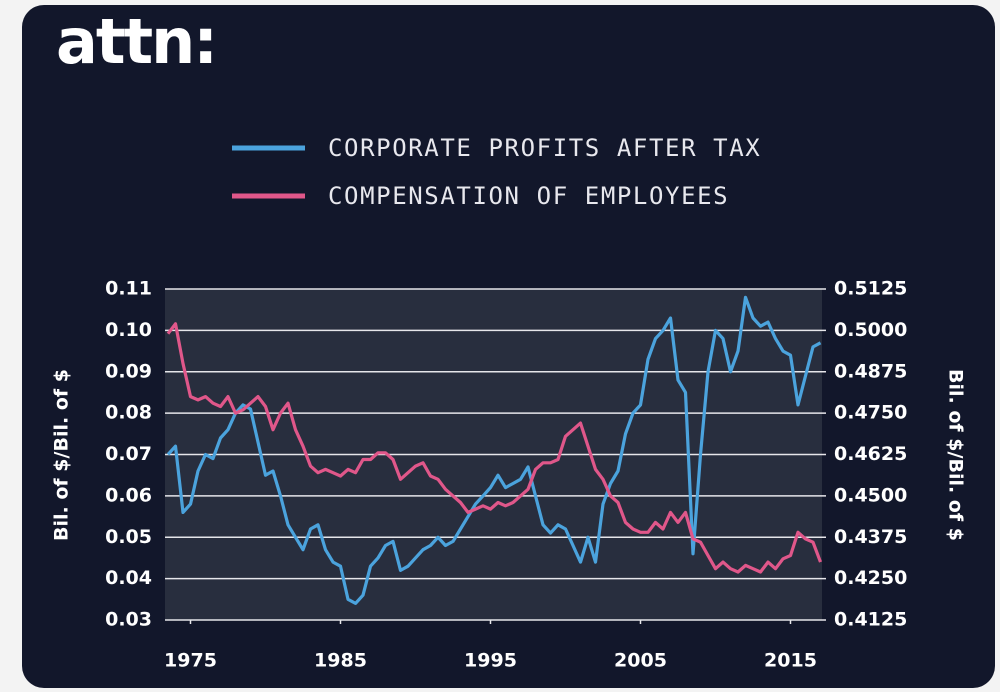  What do you see at coordinates (870, 620) in the screenshot?
I see `y2-tick-label: 0.4125` at bounding box center [870, 620].